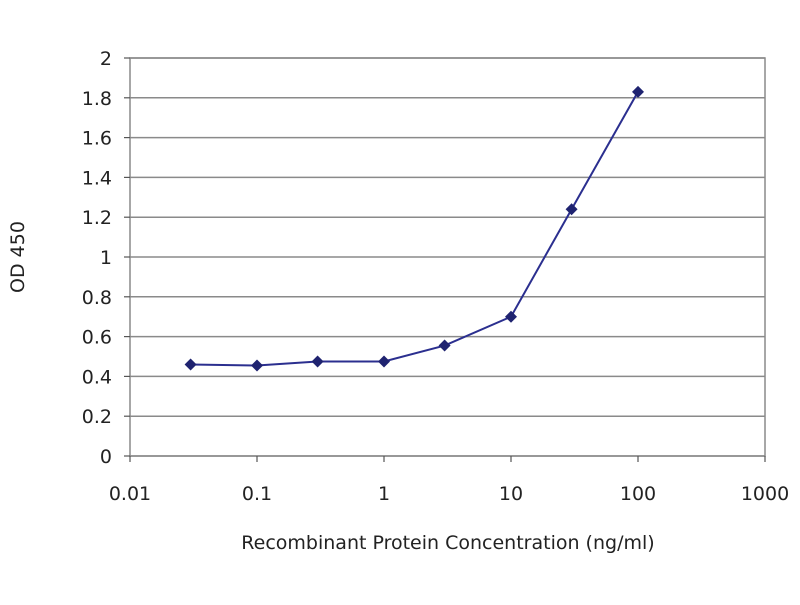 This screenshot has height=605, width=800. What do you see at coordinates (97, 417) in the screenshot?
I see `y-tick-label: 0.2` at bounding box center [97, 417].